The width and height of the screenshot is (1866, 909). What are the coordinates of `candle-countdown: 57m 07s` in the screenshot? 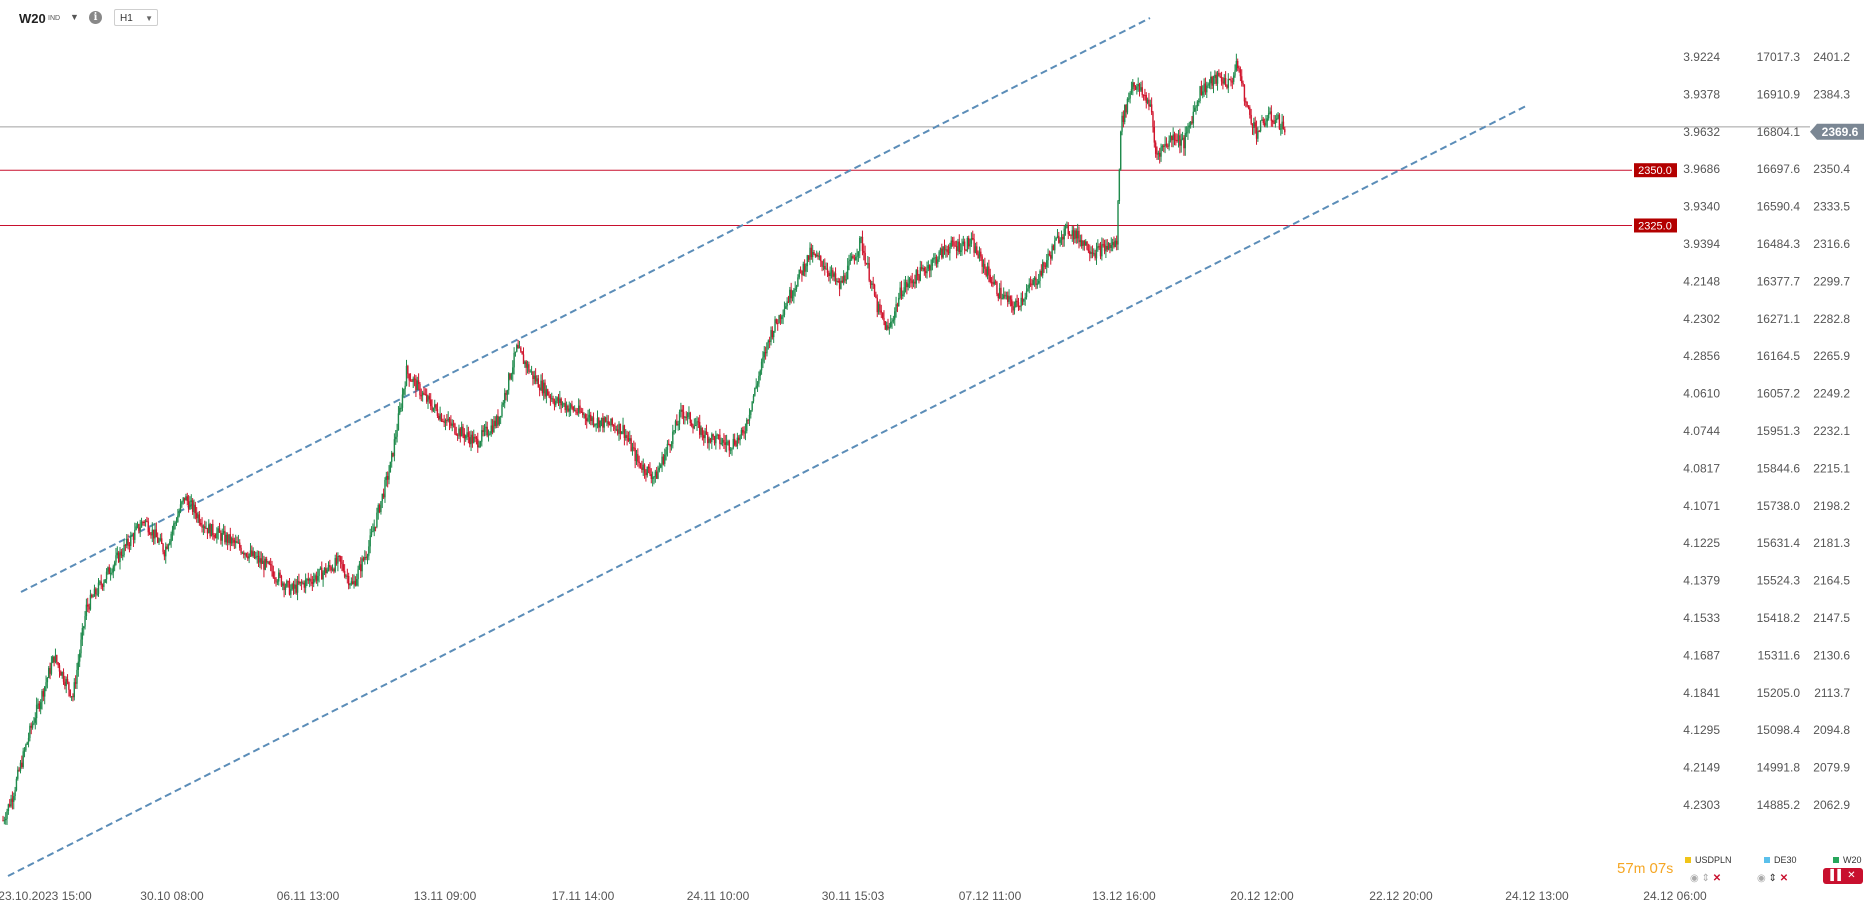 It's located at (1645, 868).